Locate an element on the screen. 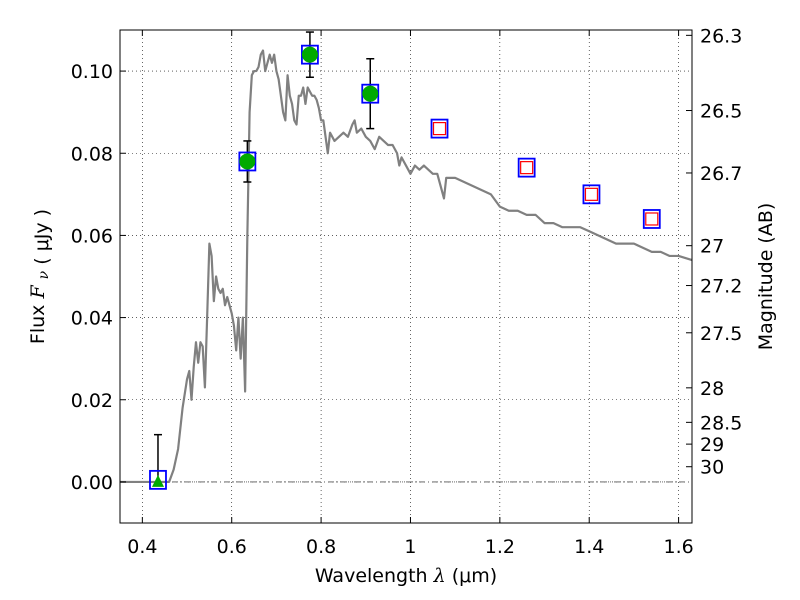 This screenshot has height=600, width=800. y2-tick-label: 28 is located at coordinates (712, 389).